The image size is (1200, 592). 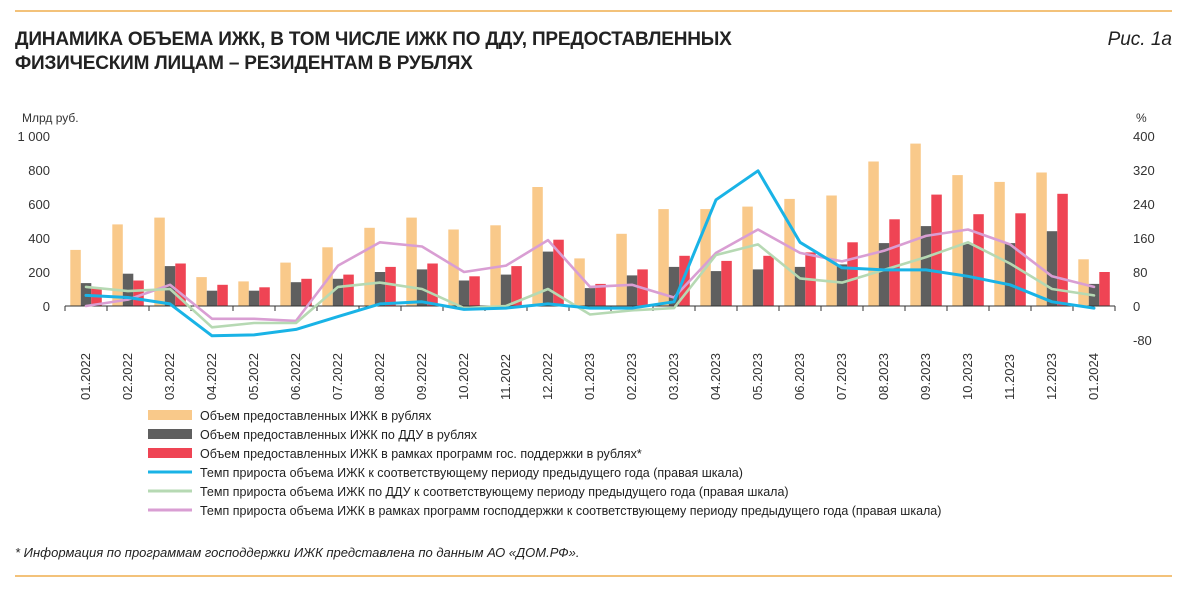 I want to click on x-axis-category-label: 12.2023, so click(x=1051, y=376).